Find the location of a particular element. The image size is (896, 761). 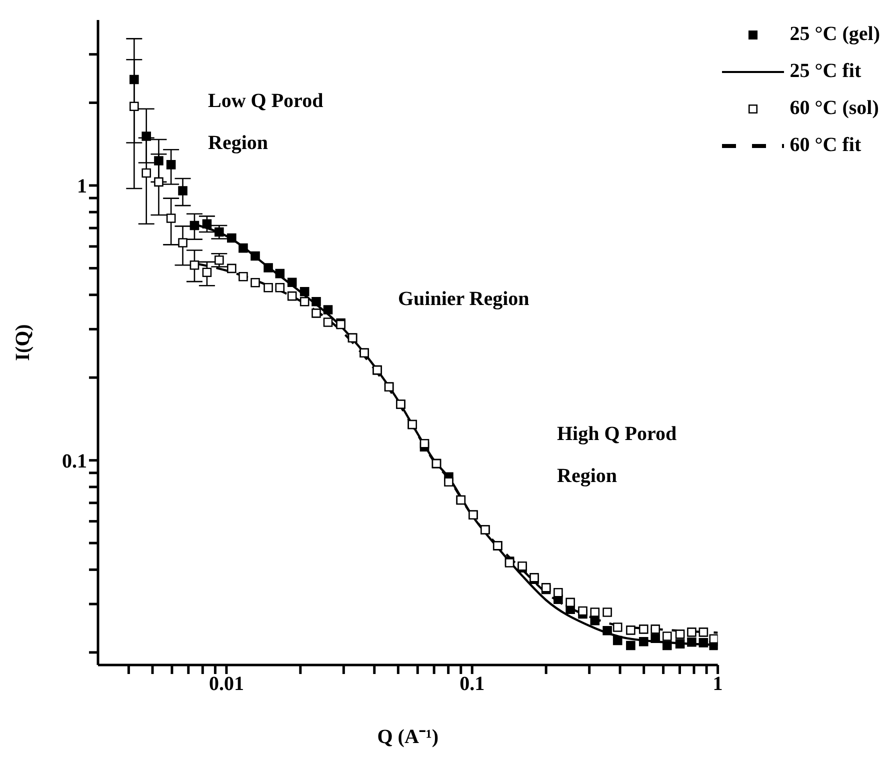

annotation: High Q Porod Region is located at coordinates (617, 455).